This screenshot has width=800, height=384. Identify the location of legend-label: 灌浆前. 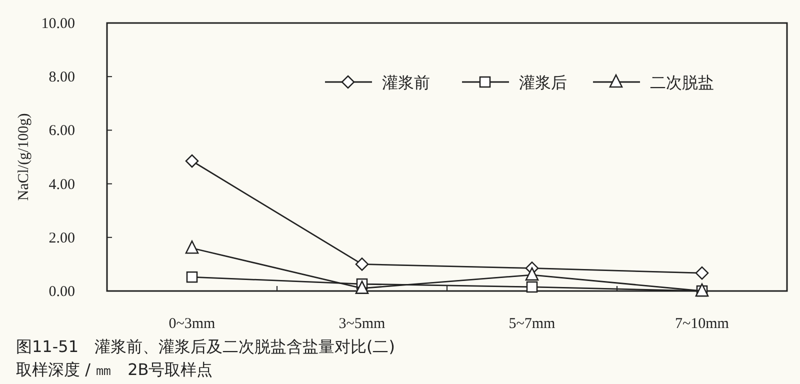
(406, 82).